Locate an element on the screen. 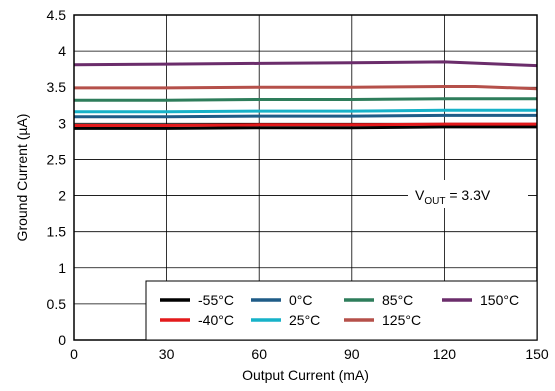  legend-item: 125°C is located at coordinates (382, 320).